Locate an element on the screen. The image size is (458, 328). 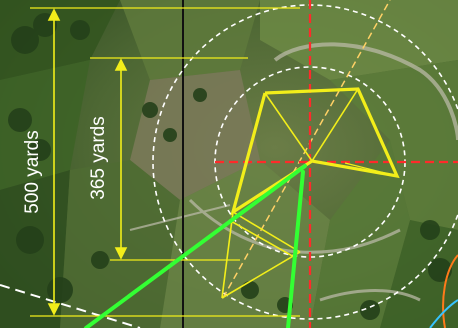
white-dashed-line is located at coordinates (70, 306).